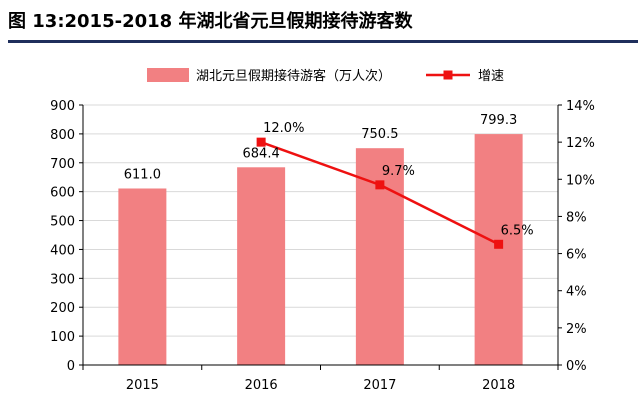 This screenshot has height=404, width=642. I want to click on right-tick-label: 4%, so click(576, 292).